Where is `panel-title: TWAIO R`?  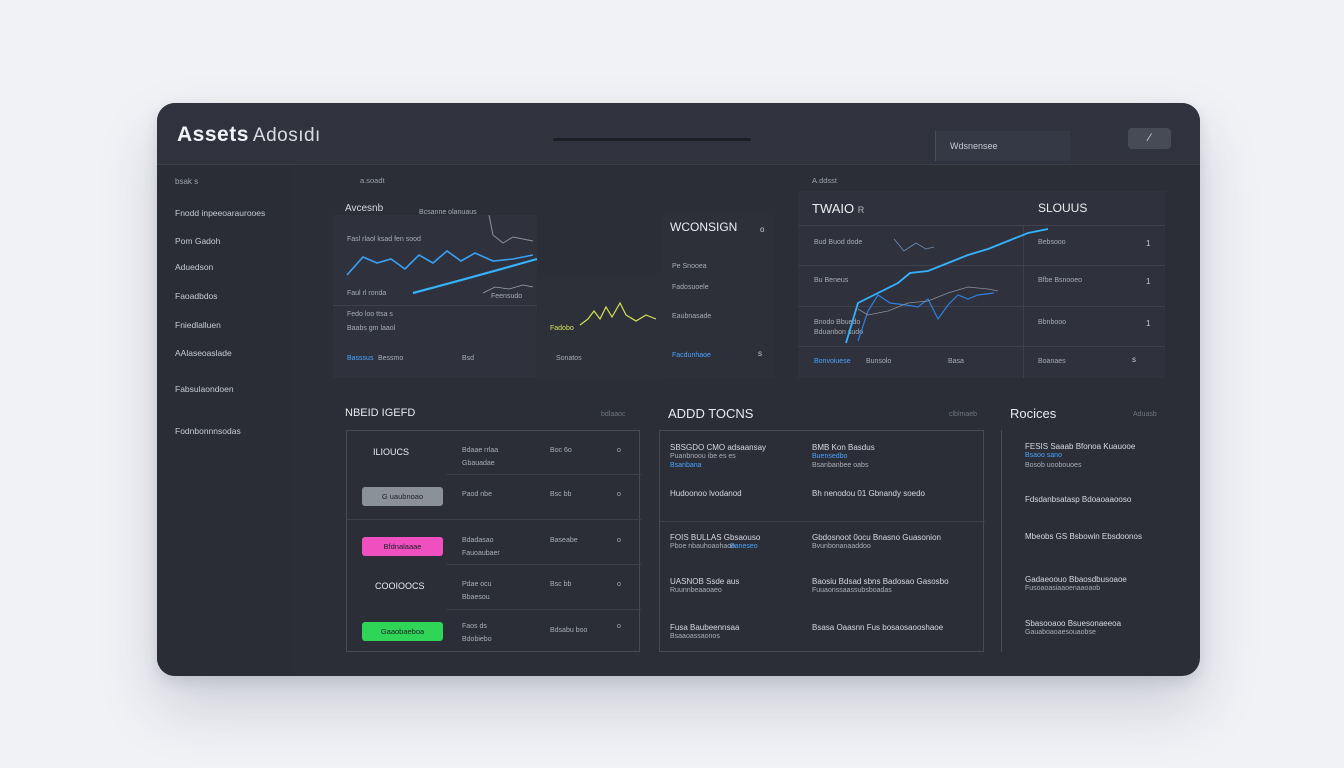
panel-title: TWAIO R is located at coordinates (838, 208).